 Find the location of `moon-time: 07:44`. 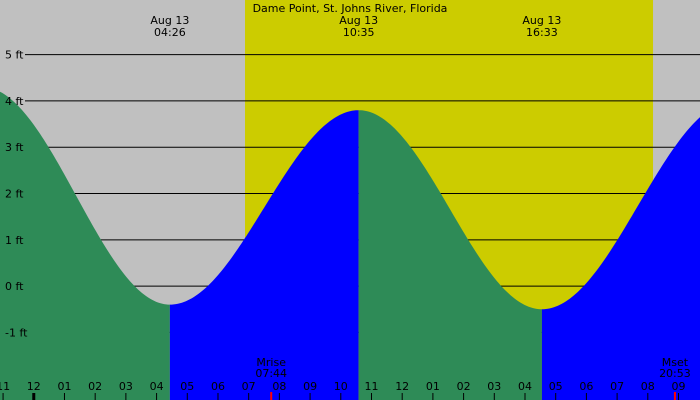

moon-time: 07:44 is located at coordinates (271, 373).